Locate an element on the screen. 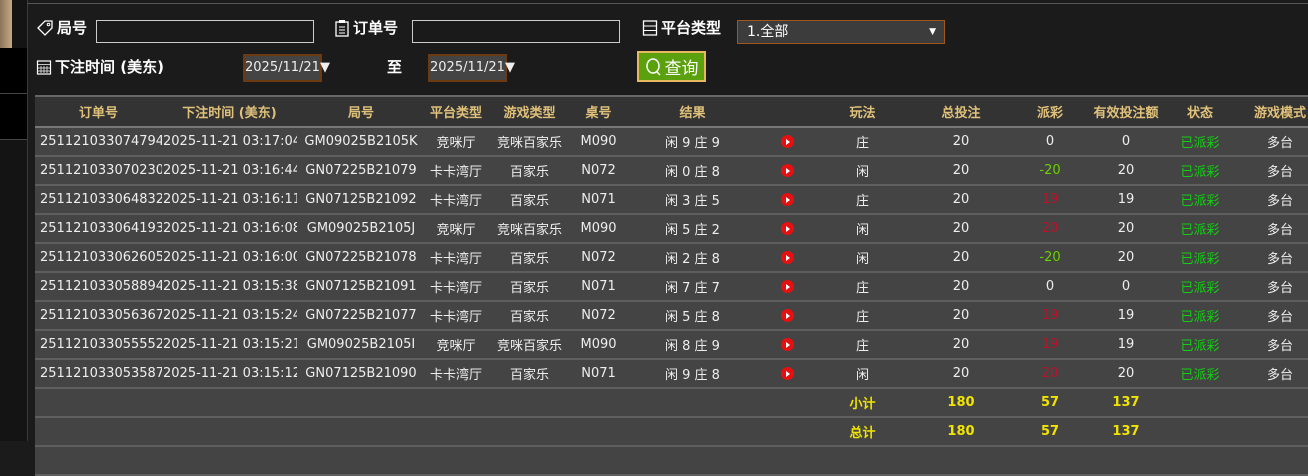 This screenshot has height=476, width=1308. column-header: 游戏模式 is located at coordinates (1272, 111).